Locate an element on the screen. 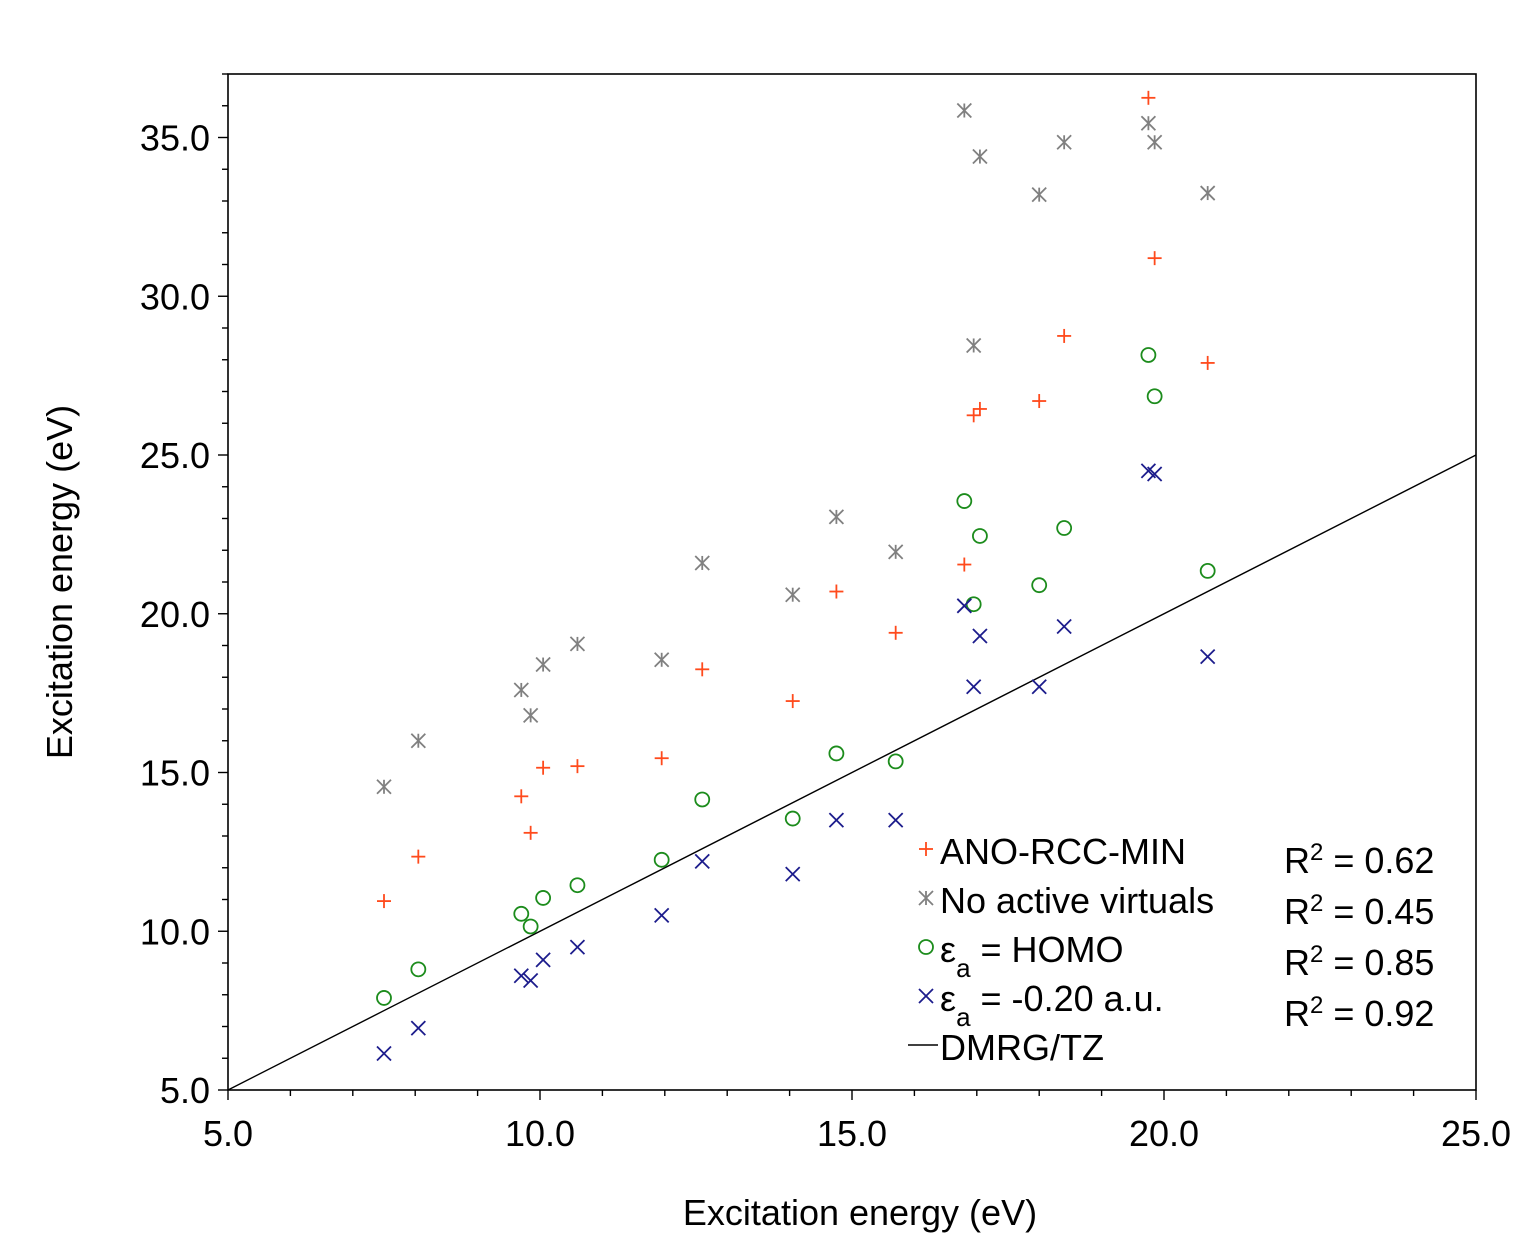 The width and height of the screenshot is (1537, 1245). x-tick-label: 10.0 is located at coordinates (540, 1133).